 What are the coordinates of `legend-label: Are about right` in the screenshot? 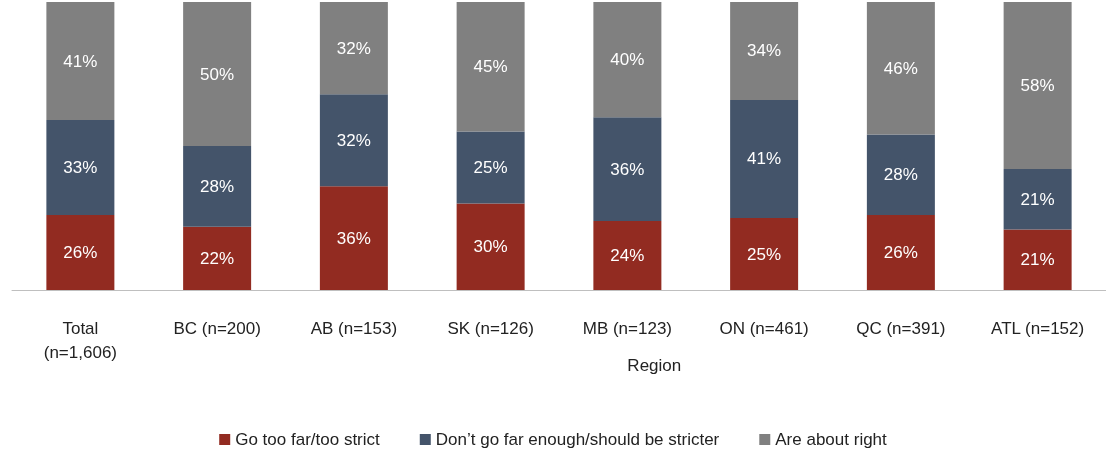 It's located at (831, 439).